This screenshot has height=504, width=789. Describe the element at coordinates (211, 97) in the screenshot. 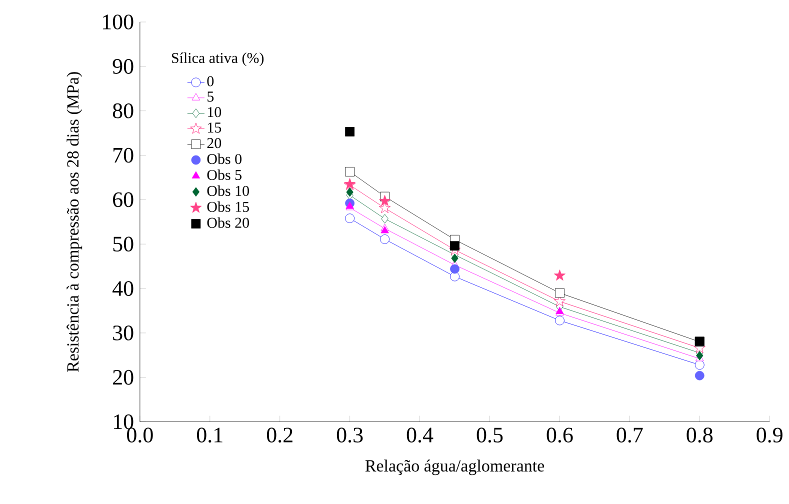

I see `legend-label: 5` at that location.